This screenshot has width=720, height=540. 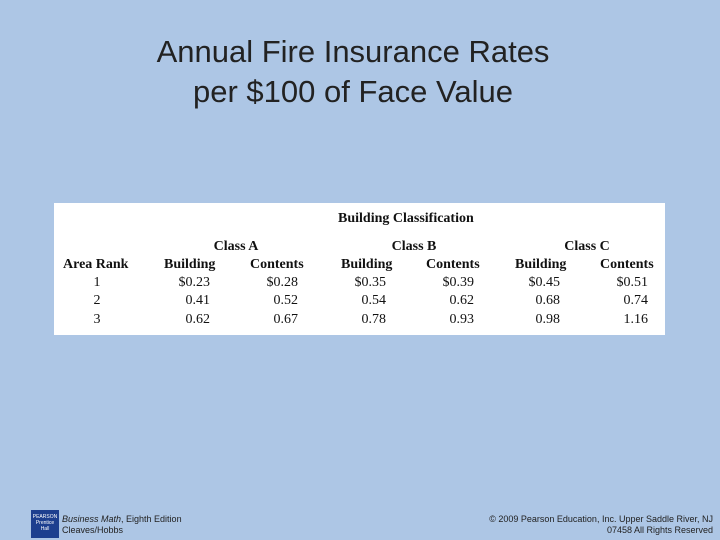 I want to click on class-b-header: Class B, so click(x=414, y=246).